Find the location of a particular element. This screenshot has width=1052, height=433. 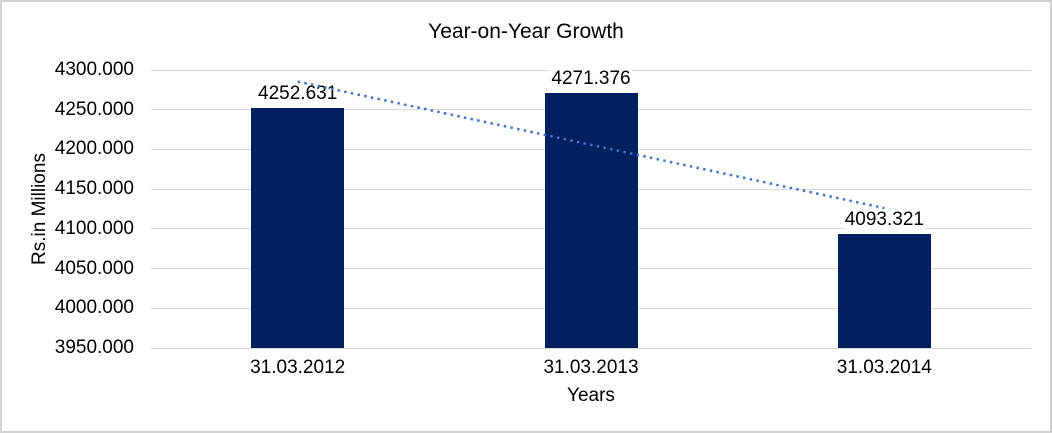

y-tick-label: 3950.000 is located at coordinates (94, 347).